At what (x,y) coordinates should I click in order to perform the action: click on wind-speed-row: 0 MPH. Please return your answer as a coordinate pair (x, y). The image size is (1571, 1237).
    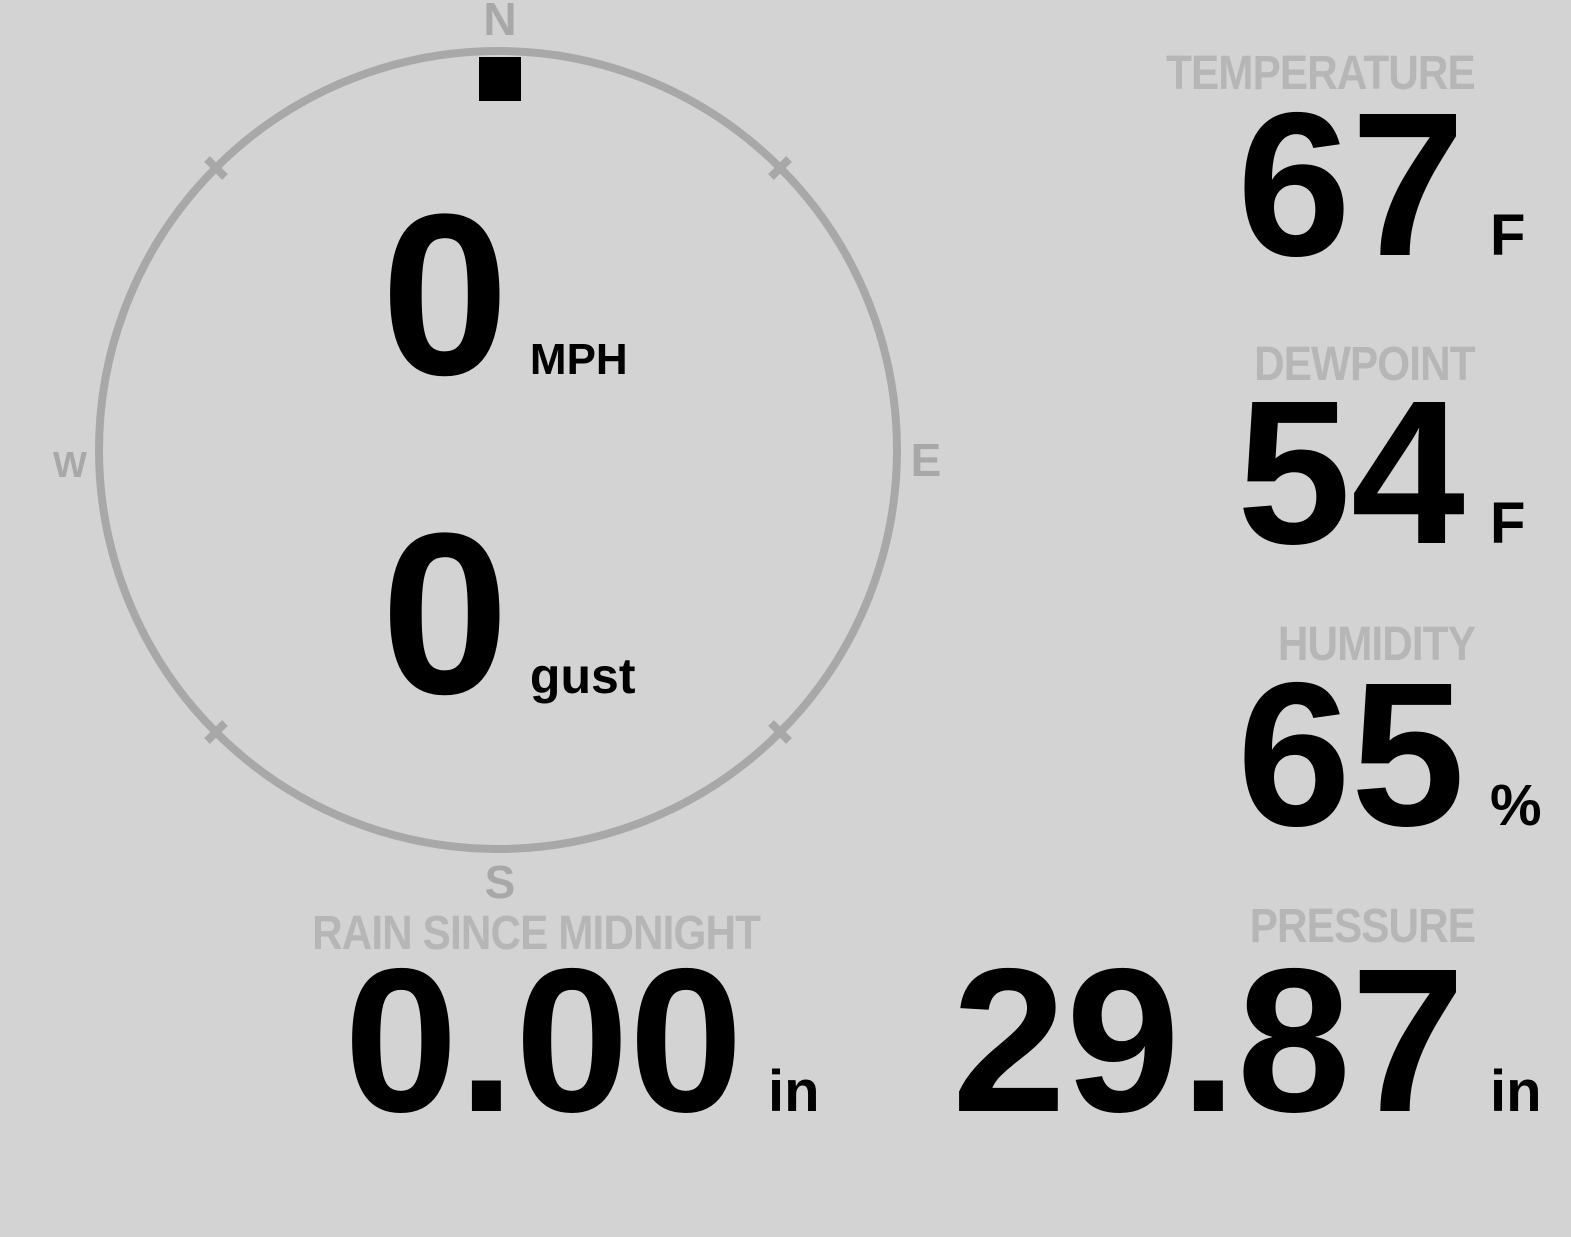
    Looking at the image, I should click on (504, 295).